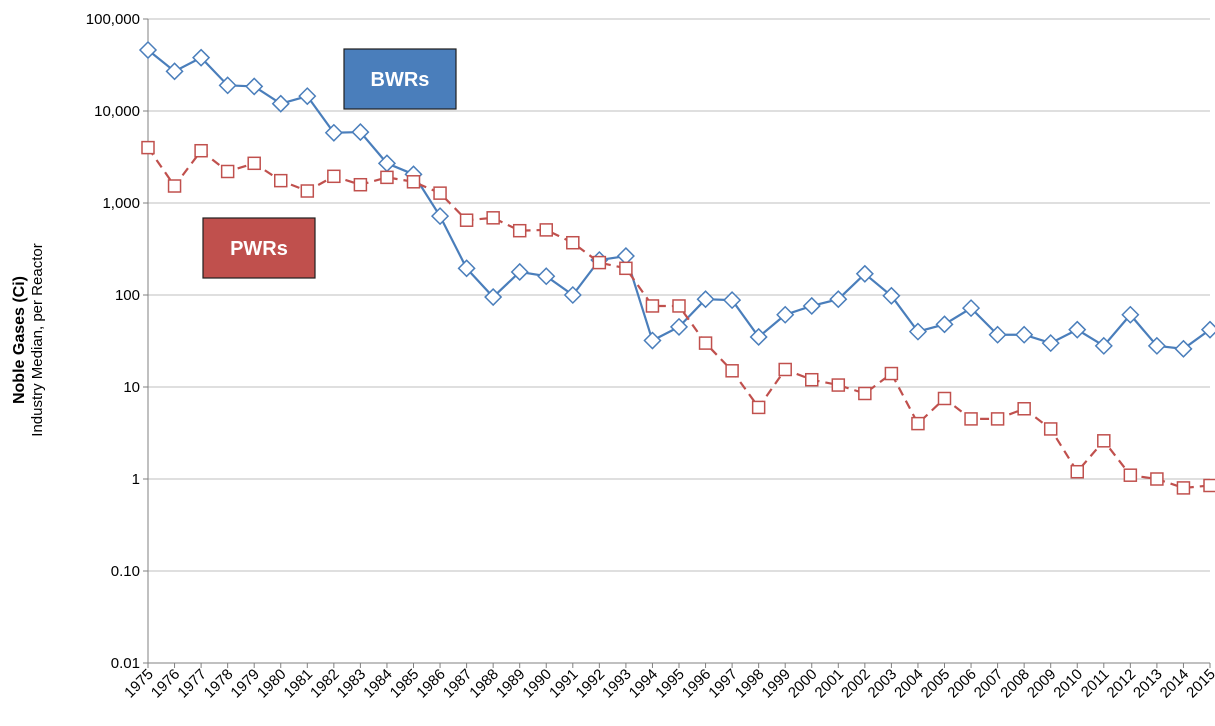 The width and height of the screenshot is (1215, 726). I want to click on series-label: BWRs, so click(400, 80).